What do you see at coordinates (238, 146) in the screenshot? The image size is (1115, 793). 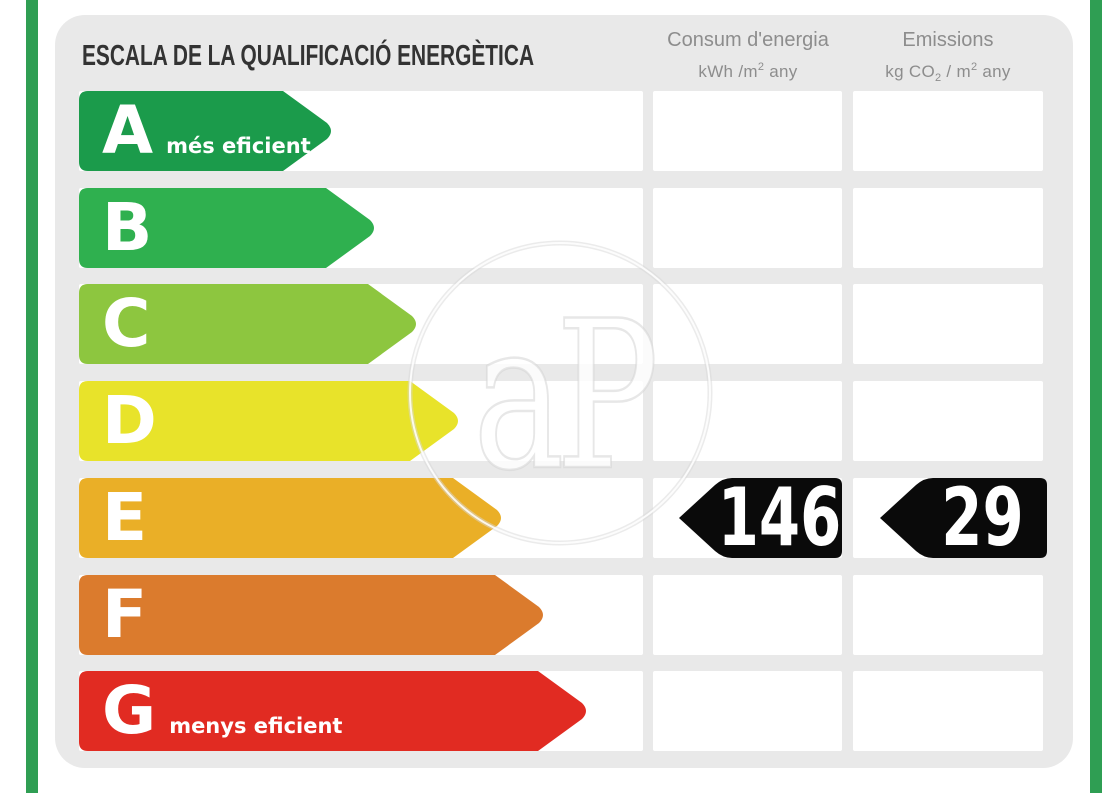 I see `rating-note: més eficient` at bounding box center [238, 146].